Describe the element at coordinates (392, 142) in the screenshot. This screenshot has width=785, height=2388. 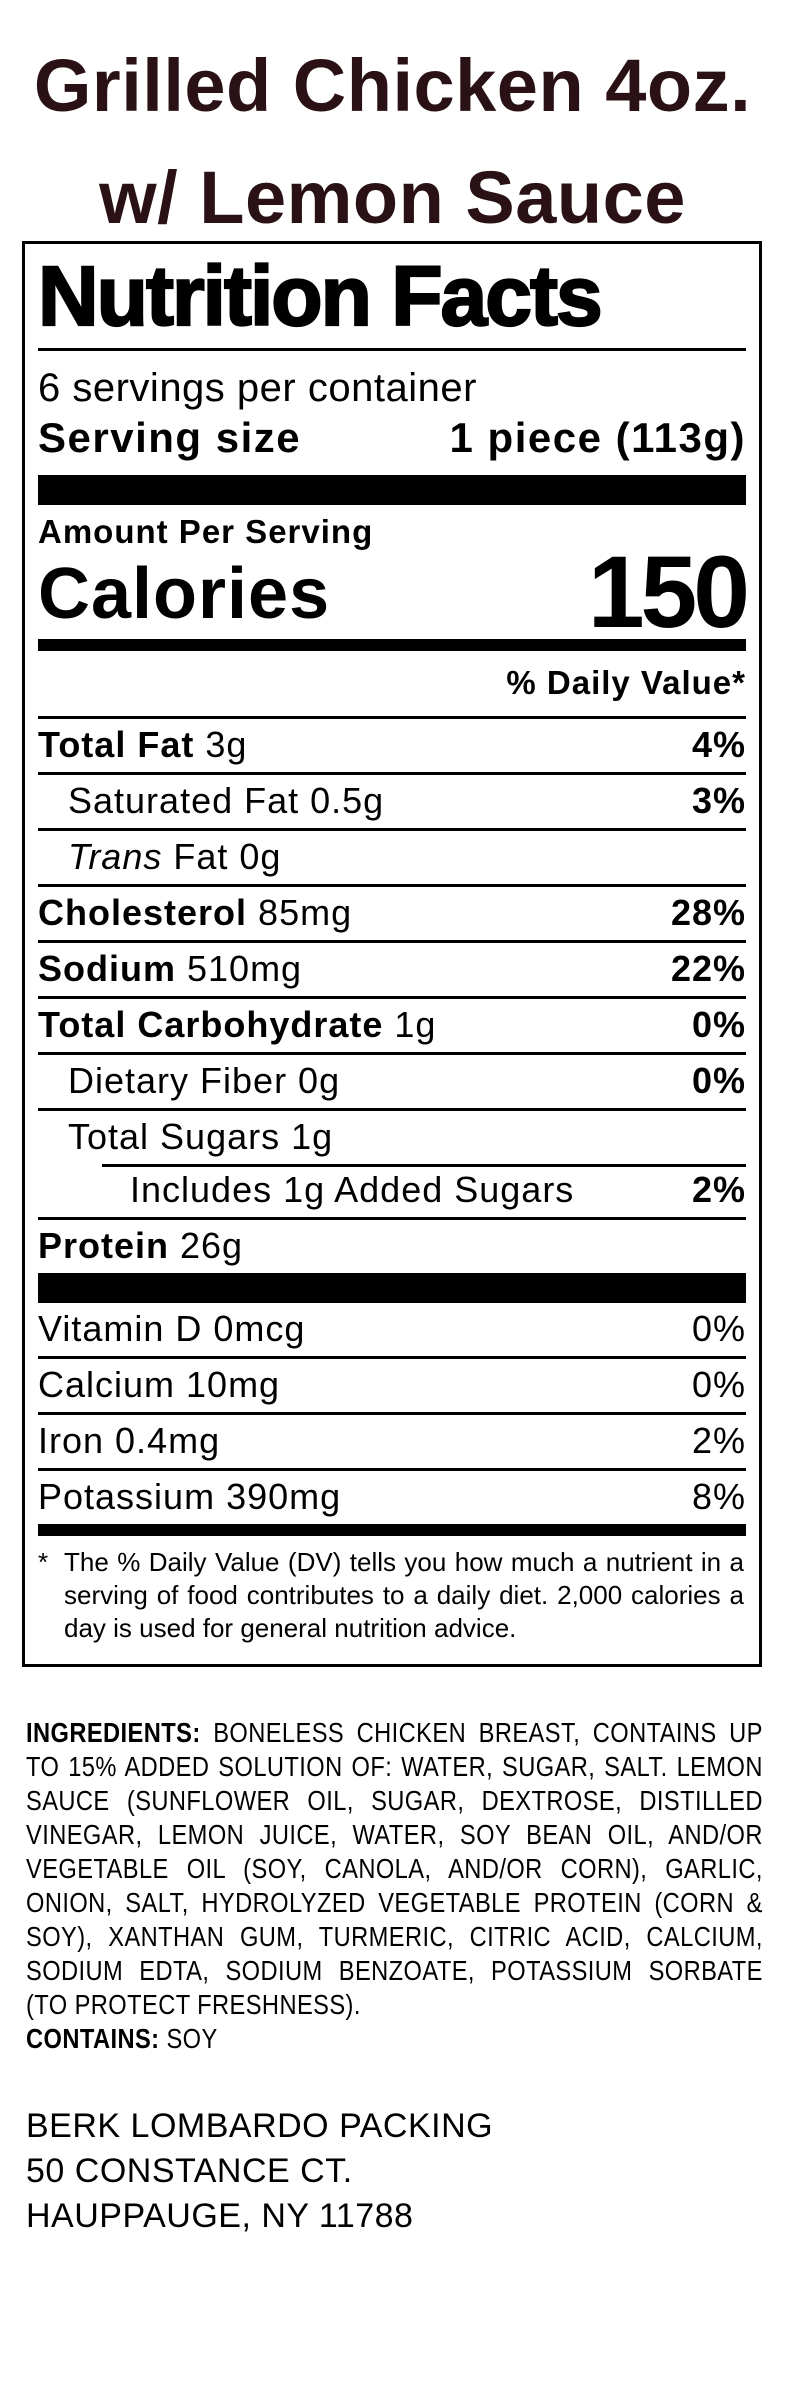
I see `product-title: Grilled Chicken 4oz. w/ Lemon Sauce` at that location.